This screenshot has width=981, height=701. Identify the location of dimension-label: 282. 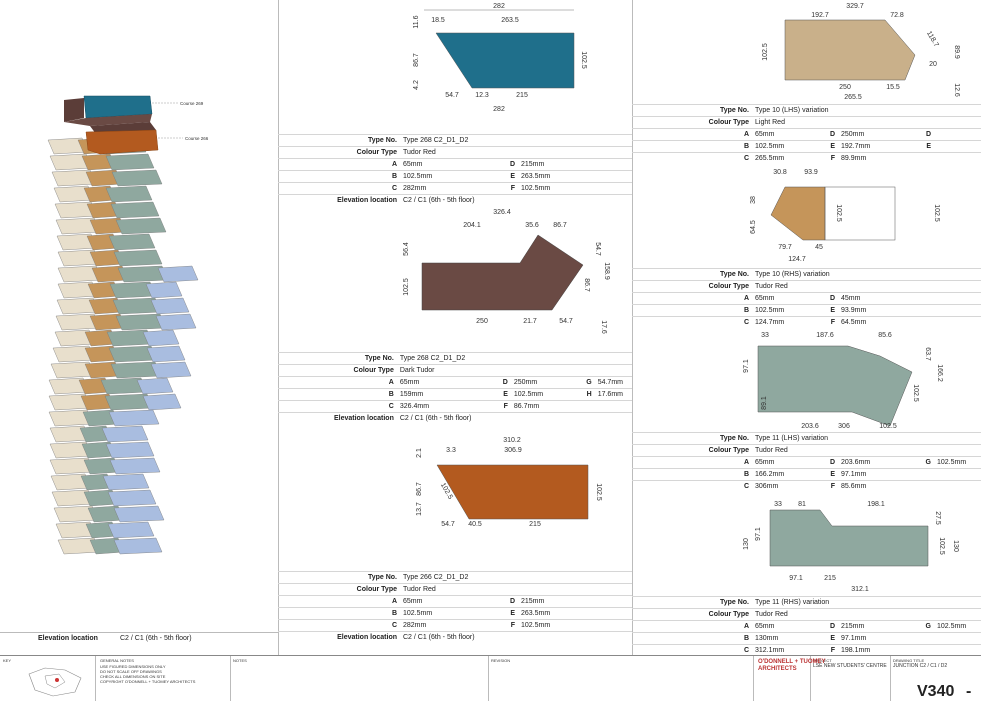
(499, 109).